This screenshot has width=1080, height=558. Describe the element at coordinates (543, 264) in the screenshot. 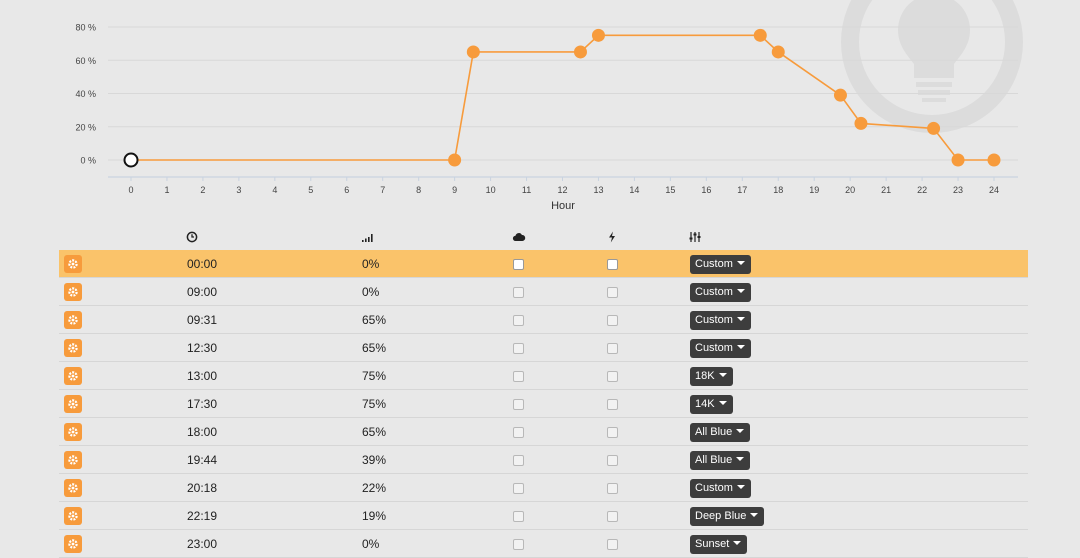

I see `table-row: 00:00 0% Custom` at that location.